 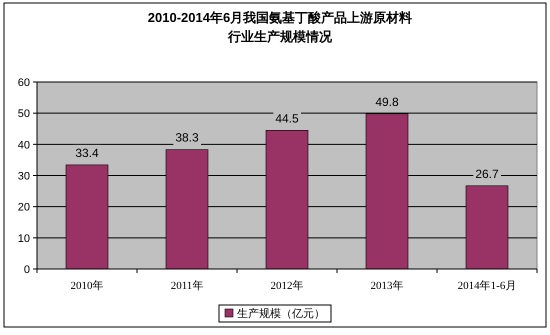 I want to click on y-tick-label: 10, so click(x=24, y=238).